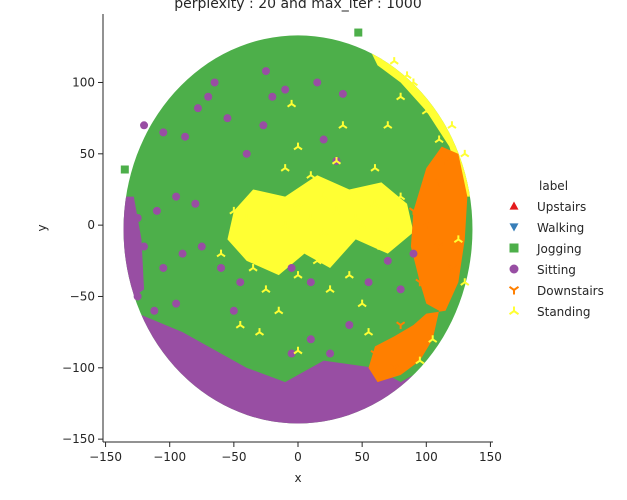  What do you see at coordinates (83, 82) in the screenshot?
I see `y-tick-label: 100` at bounding box center [83, 82].